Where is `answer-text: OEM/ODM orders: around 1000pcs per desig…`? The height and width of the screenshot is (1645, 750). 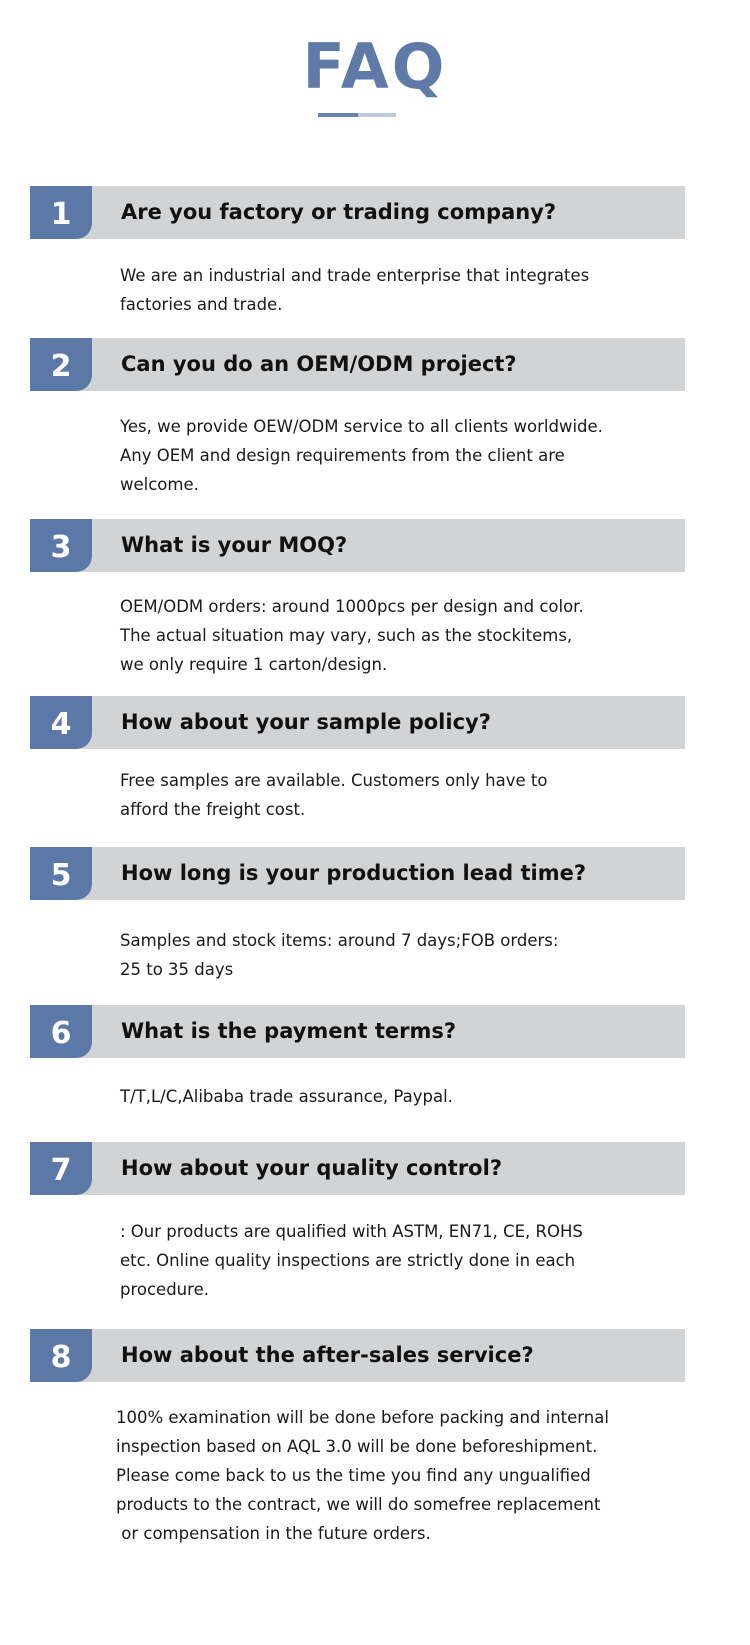 answer-text: OEM/ODM orders: around 1000pcs per desig… is located at coordinates (352, 635).